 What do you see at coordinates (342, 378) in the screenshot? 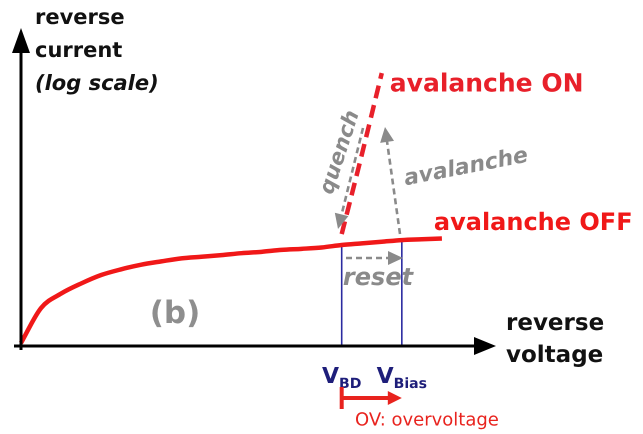
I see `x-tick-label: V$_{BD}$` at bounding box center [342, 378].